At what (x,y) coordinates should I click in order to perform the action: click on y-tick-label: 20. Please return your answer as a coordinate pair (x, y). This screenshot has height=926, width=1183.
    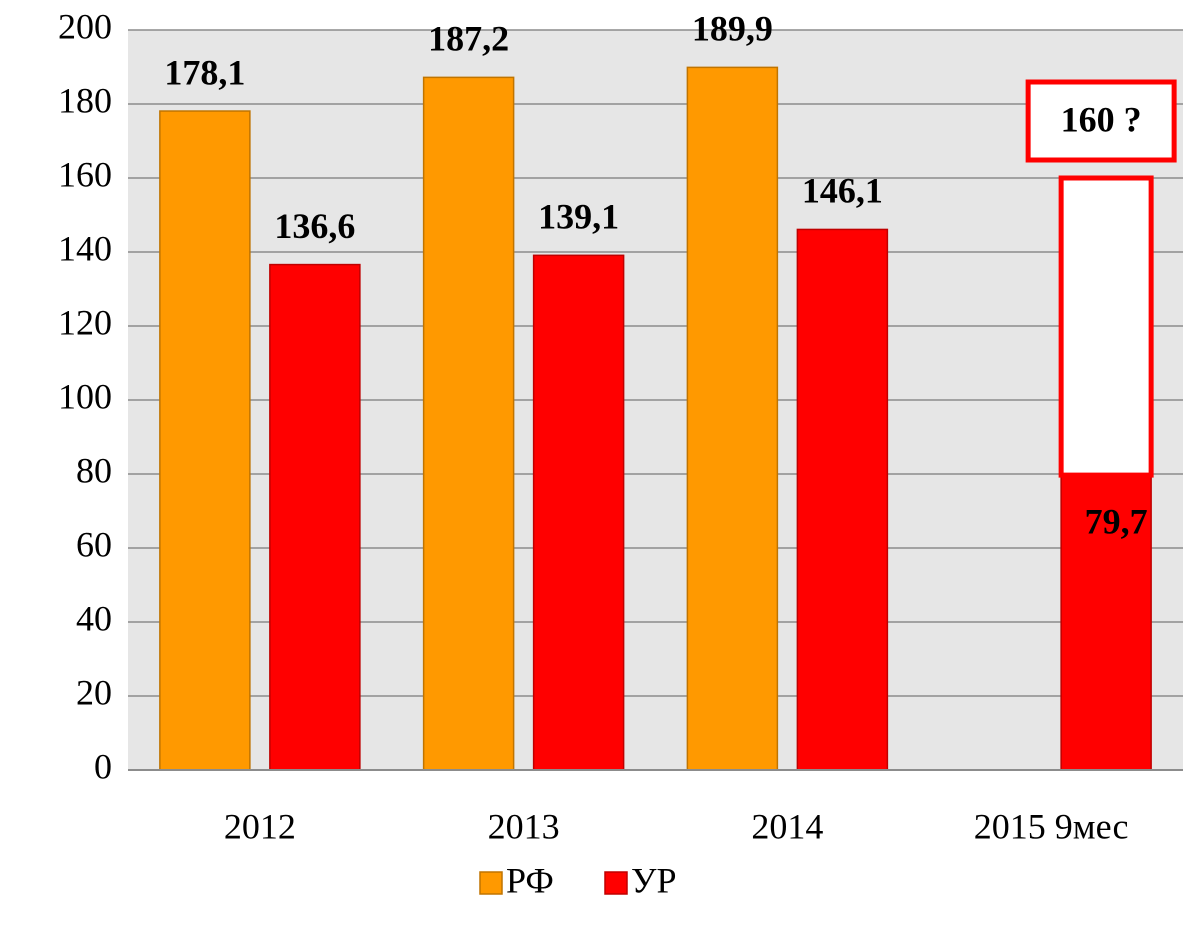
    Looking at the image, I should click on (94, 692).